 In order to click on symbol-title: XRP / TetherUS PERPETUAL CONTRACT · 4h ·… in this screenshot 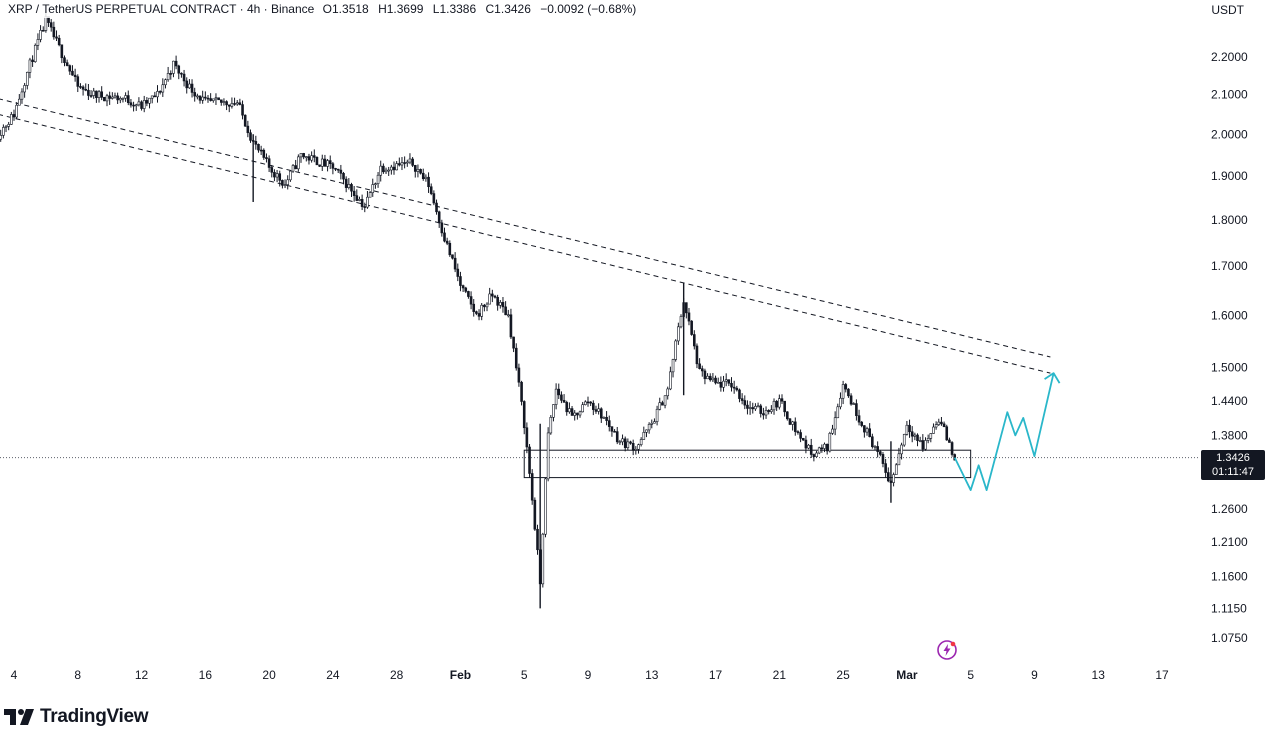, I will do `click(161, 9)`.